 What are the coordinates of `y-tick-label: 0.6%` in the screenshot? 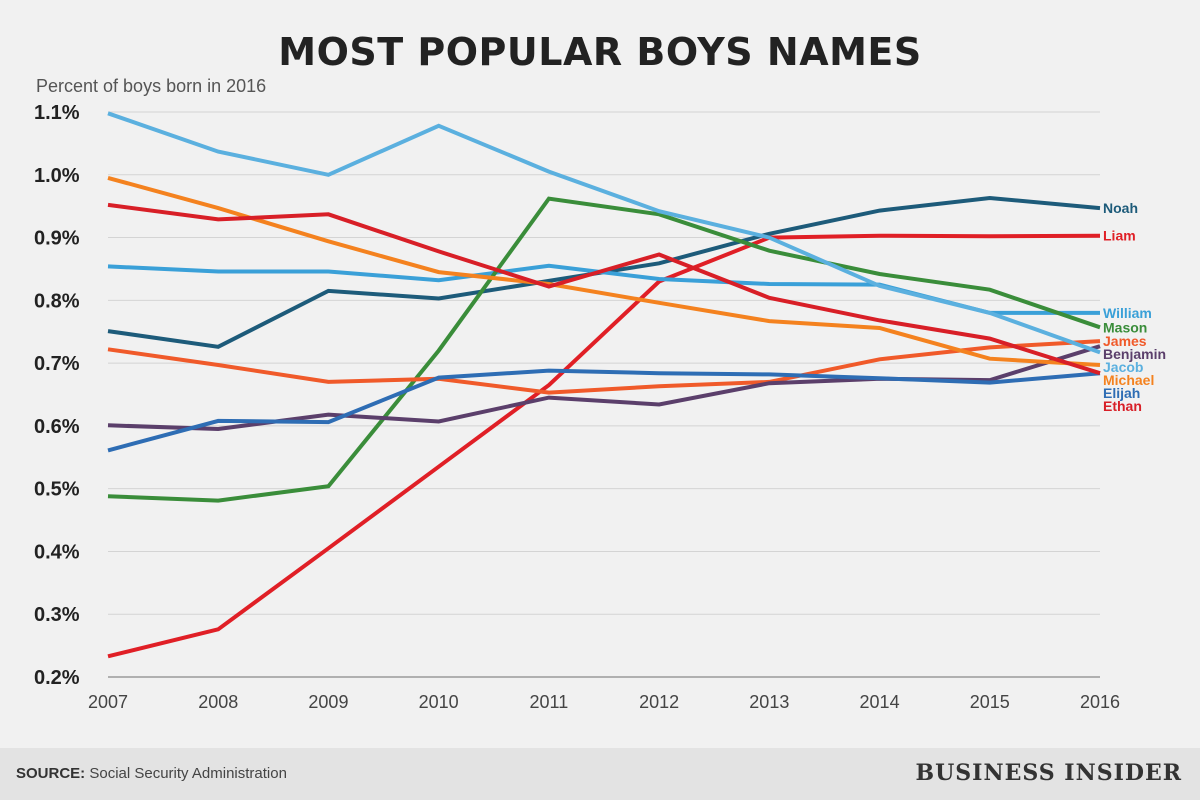 It's located at (57, 427).